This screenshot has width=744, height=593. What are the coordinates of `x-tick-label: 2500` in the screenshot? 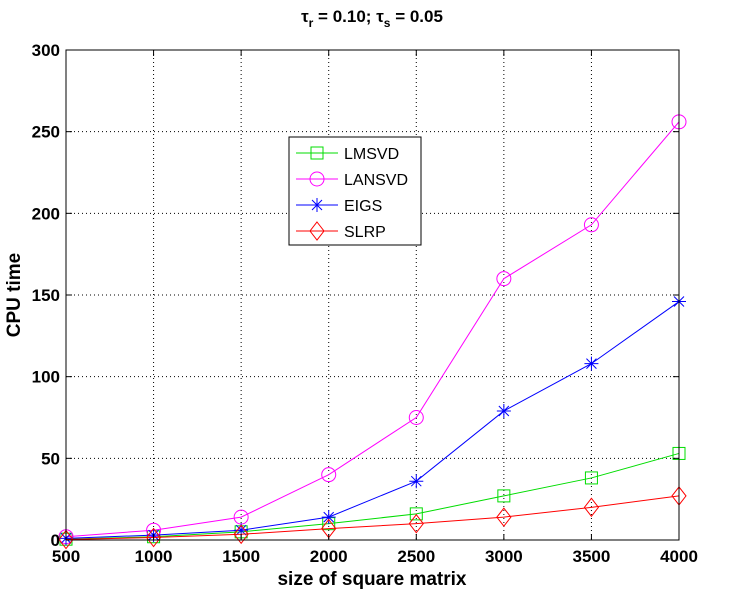 It's located at (416, 556).